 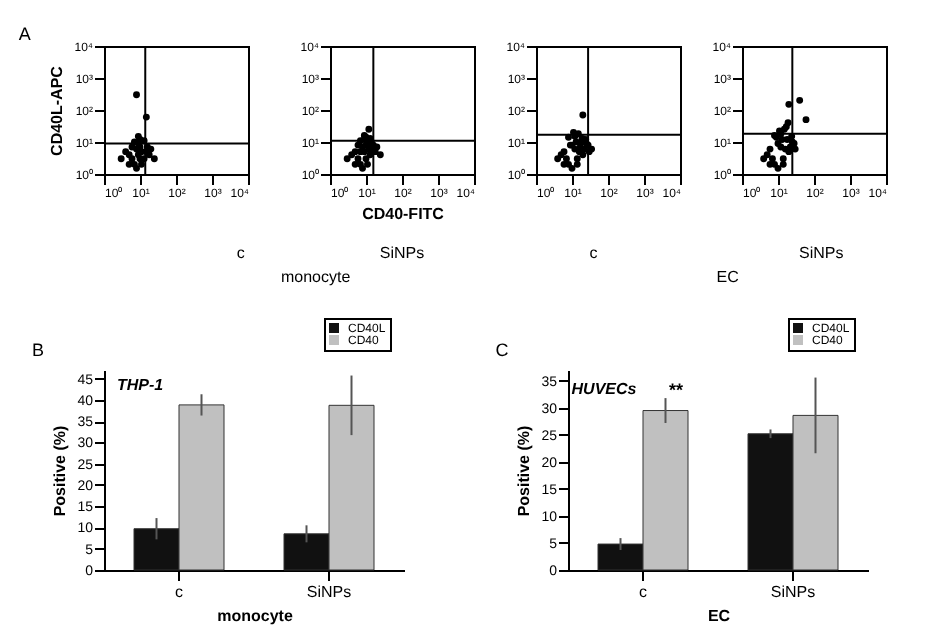 I want to click on annotation: THP-1, so click(x=140, y=385).